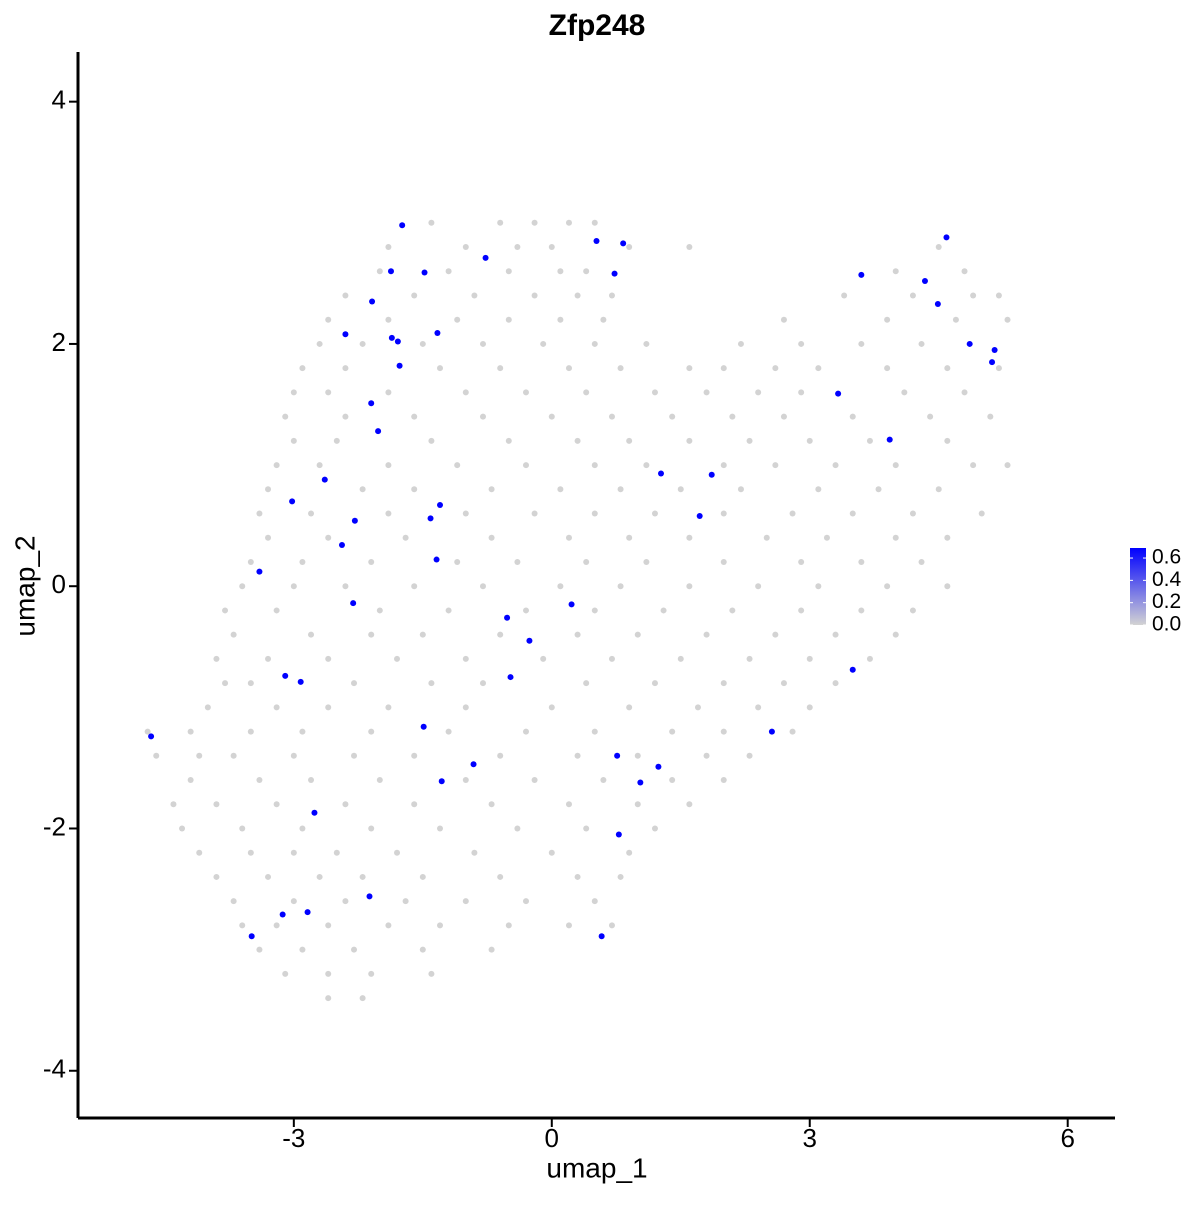  Describe the element at coordinates (1138, 586) in the screenshot. I see `colorbar` at that location.